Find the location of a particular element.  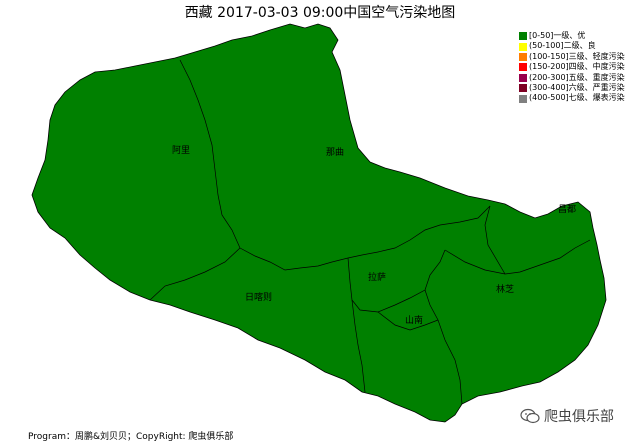

legend-item: (150-200]四级、中度污染 is located at coordinates (579, 67).